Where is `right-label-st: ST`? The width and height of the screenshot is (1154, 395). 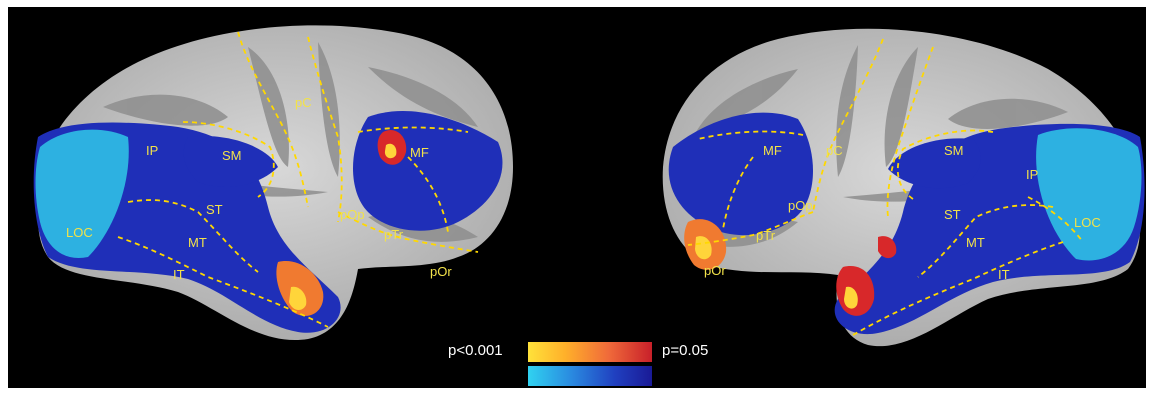 right-label-st: ST is located at coordinates (952, 214).